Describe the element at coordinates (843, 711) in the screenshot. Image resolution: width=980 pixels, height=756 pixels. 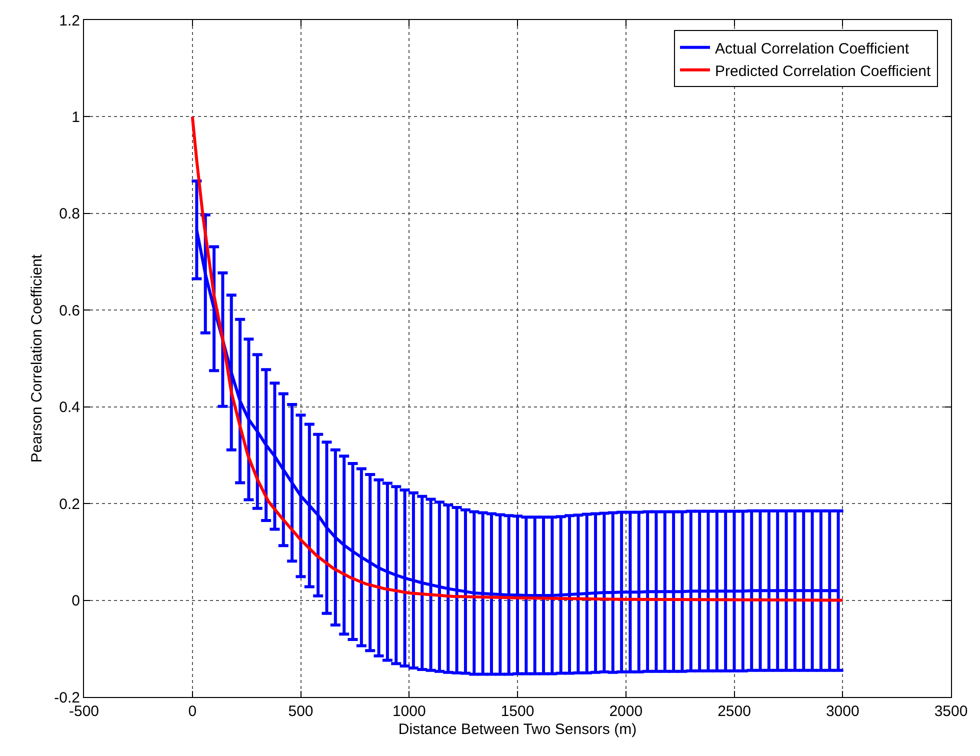
I see `x-tick-label: 3000` at that location.